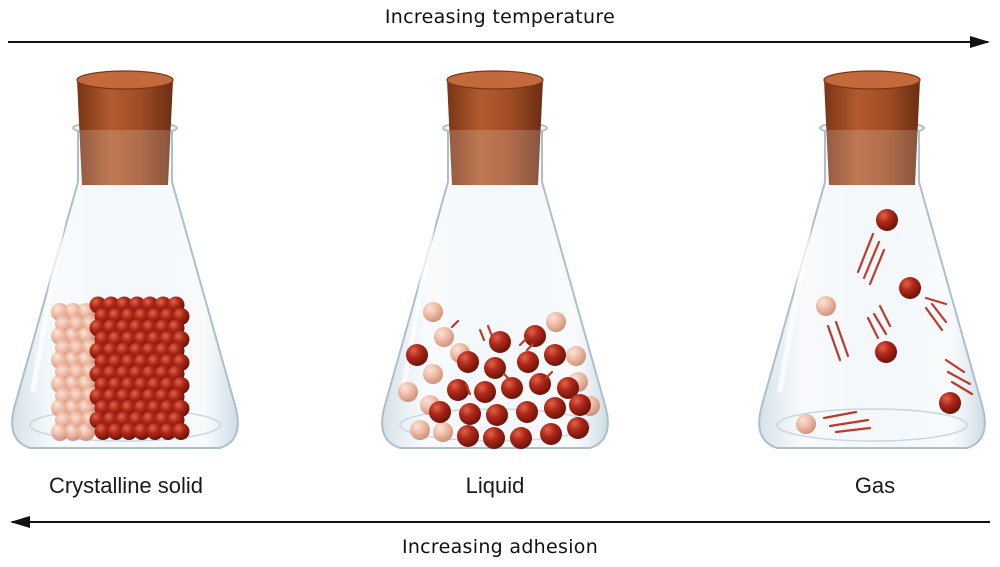  Describe the element at coordinates (495, 485) in the screenshot. I see `flask-caption-liquid: Liquid` at that location.